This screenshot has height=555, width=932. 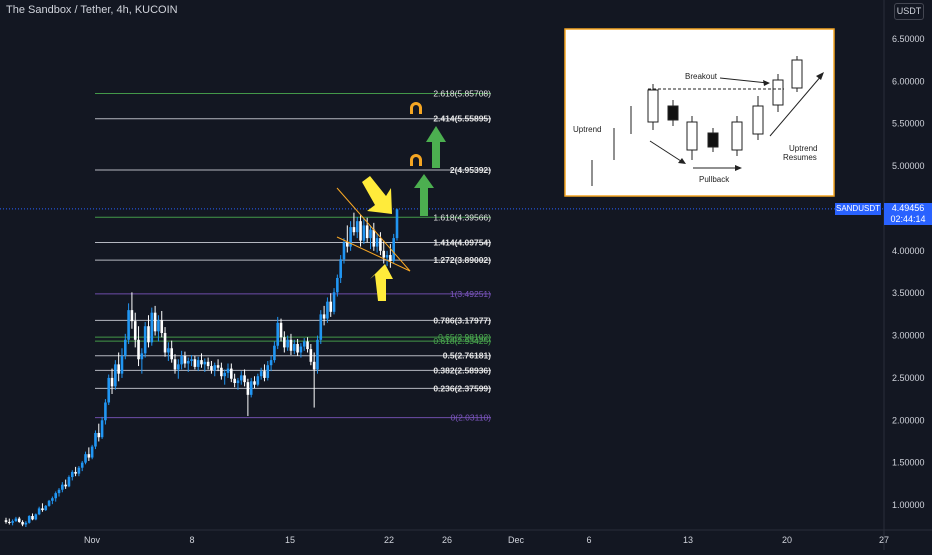 What do you see at coordinates (796, 105) in the screenshot?
I see `inset-resume-arrow` at bounding box center [796, 105].